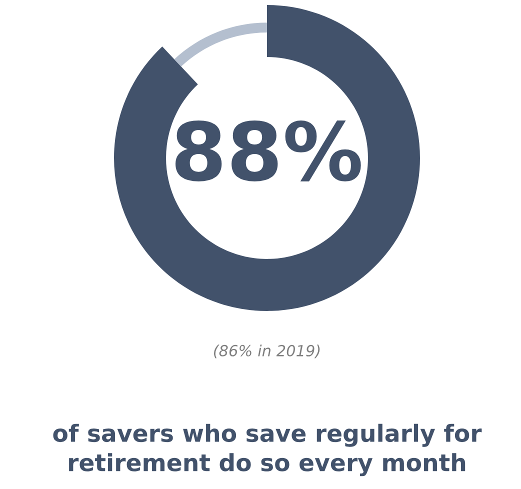  What do you see at coordinates (267, 351) in the screenshot?
I see `text: (86% in 2019)` at bounding box center [267, 351].